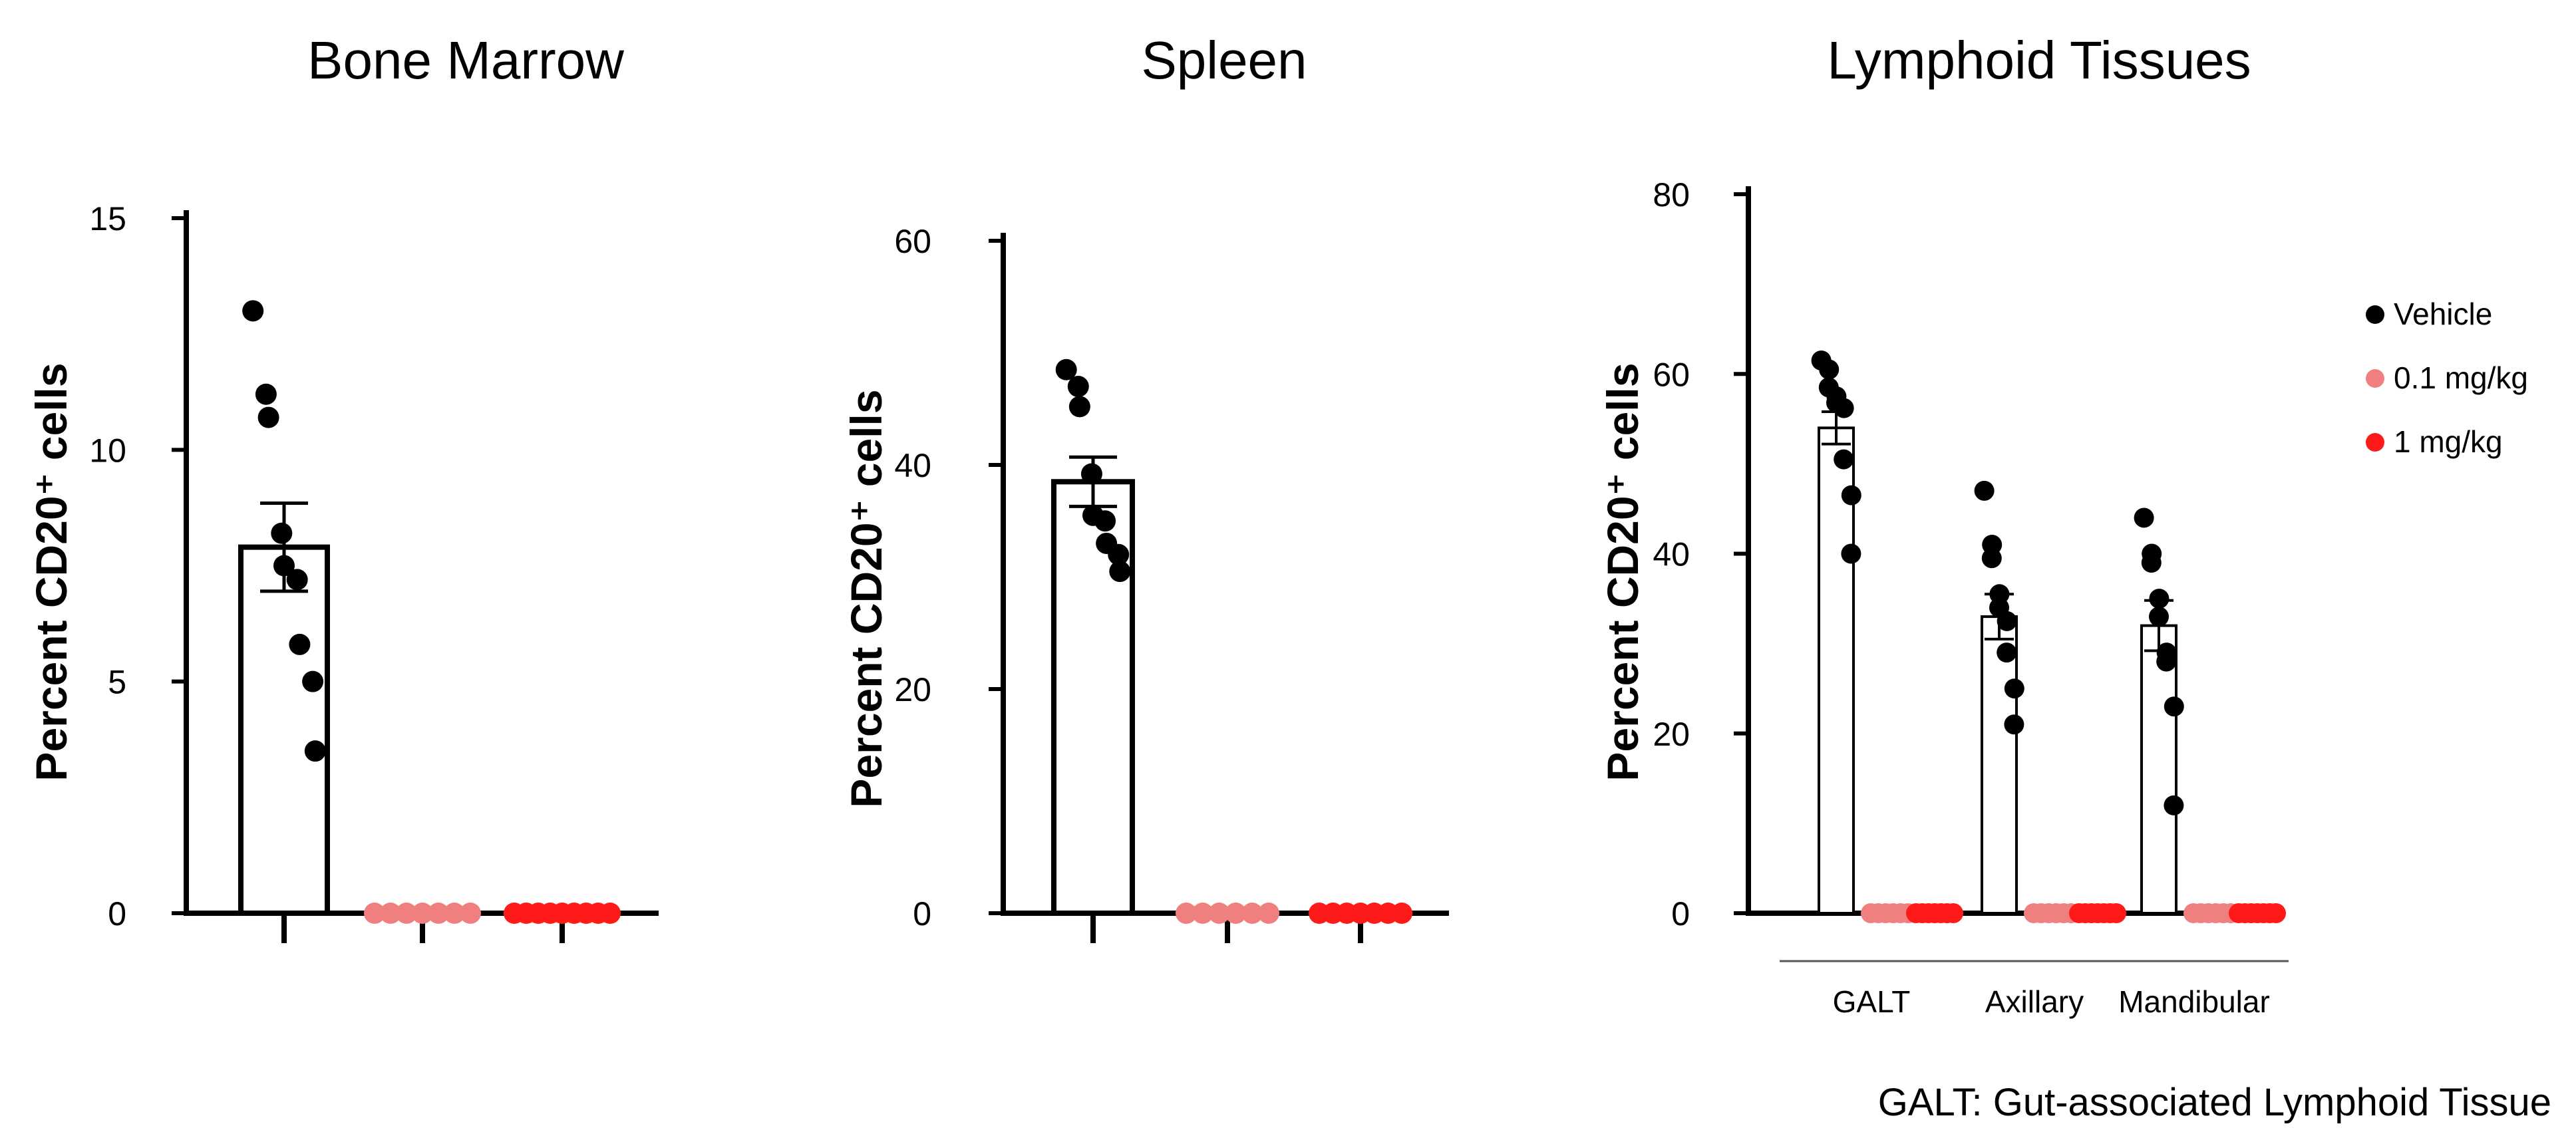  Describe the element at coordinates (2034, 1001) in the screenshot. I see `lymphoid-category-label: Axillary` at that location.